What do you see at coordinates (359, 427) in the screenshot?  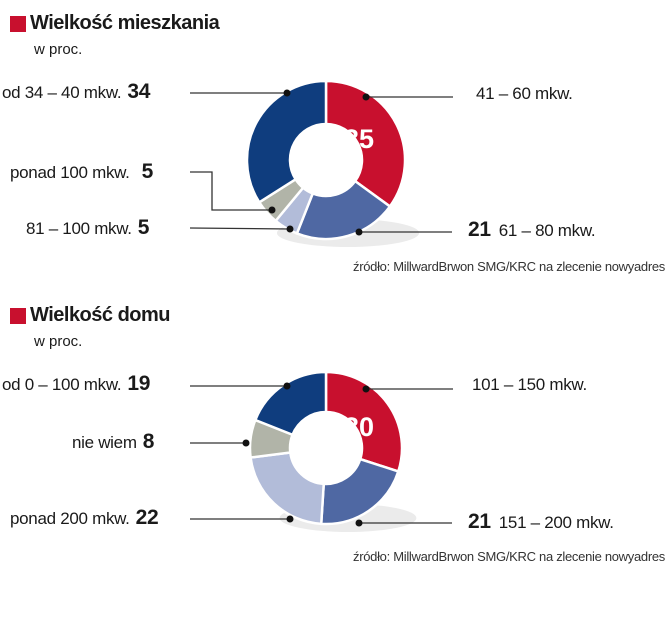 I see `slice-value-label: 30` at bounding box center [359, 427].